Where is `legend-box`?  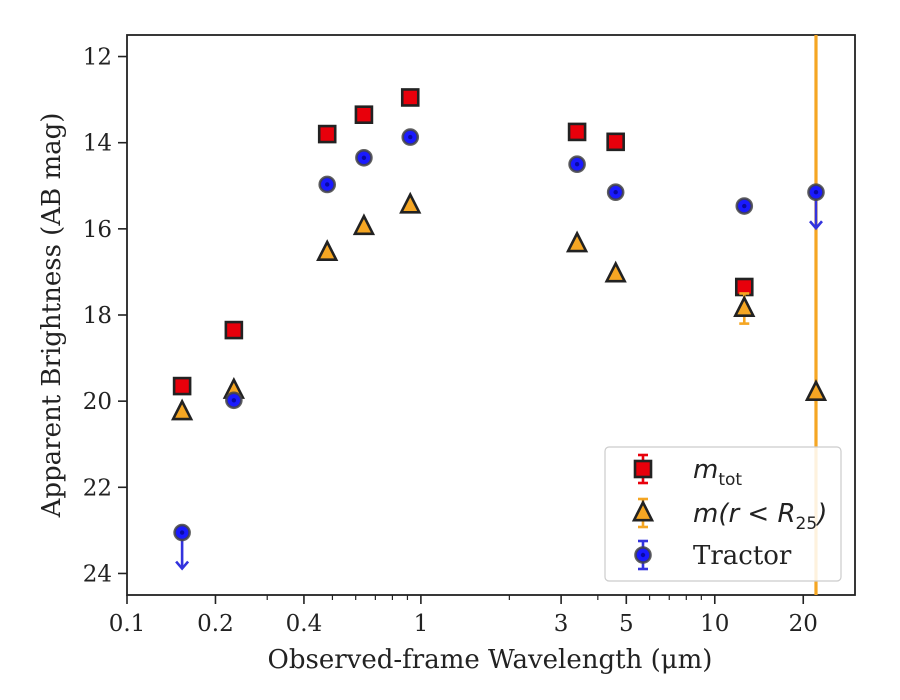 legend-box is located at coordinates (723, 514).